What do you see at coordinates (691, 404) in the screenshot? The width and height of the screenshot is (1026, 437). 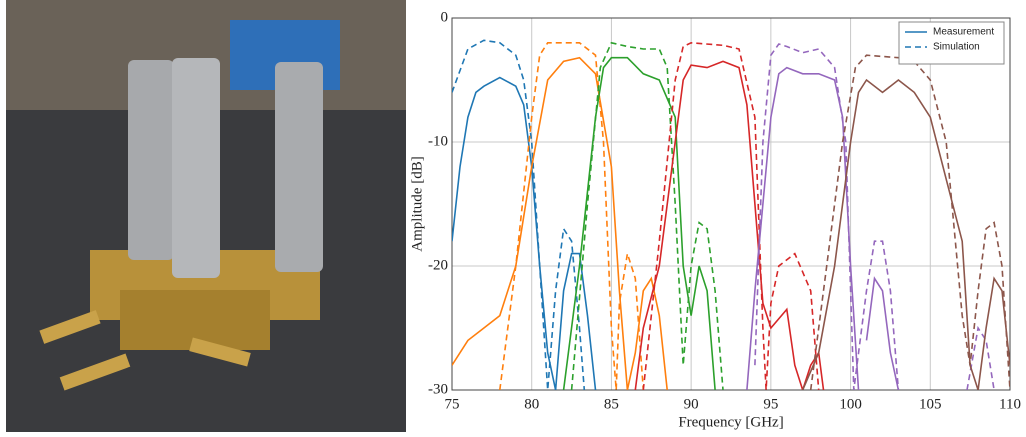 I see `x-tick-label: 90` at bounding box center [691, 404].